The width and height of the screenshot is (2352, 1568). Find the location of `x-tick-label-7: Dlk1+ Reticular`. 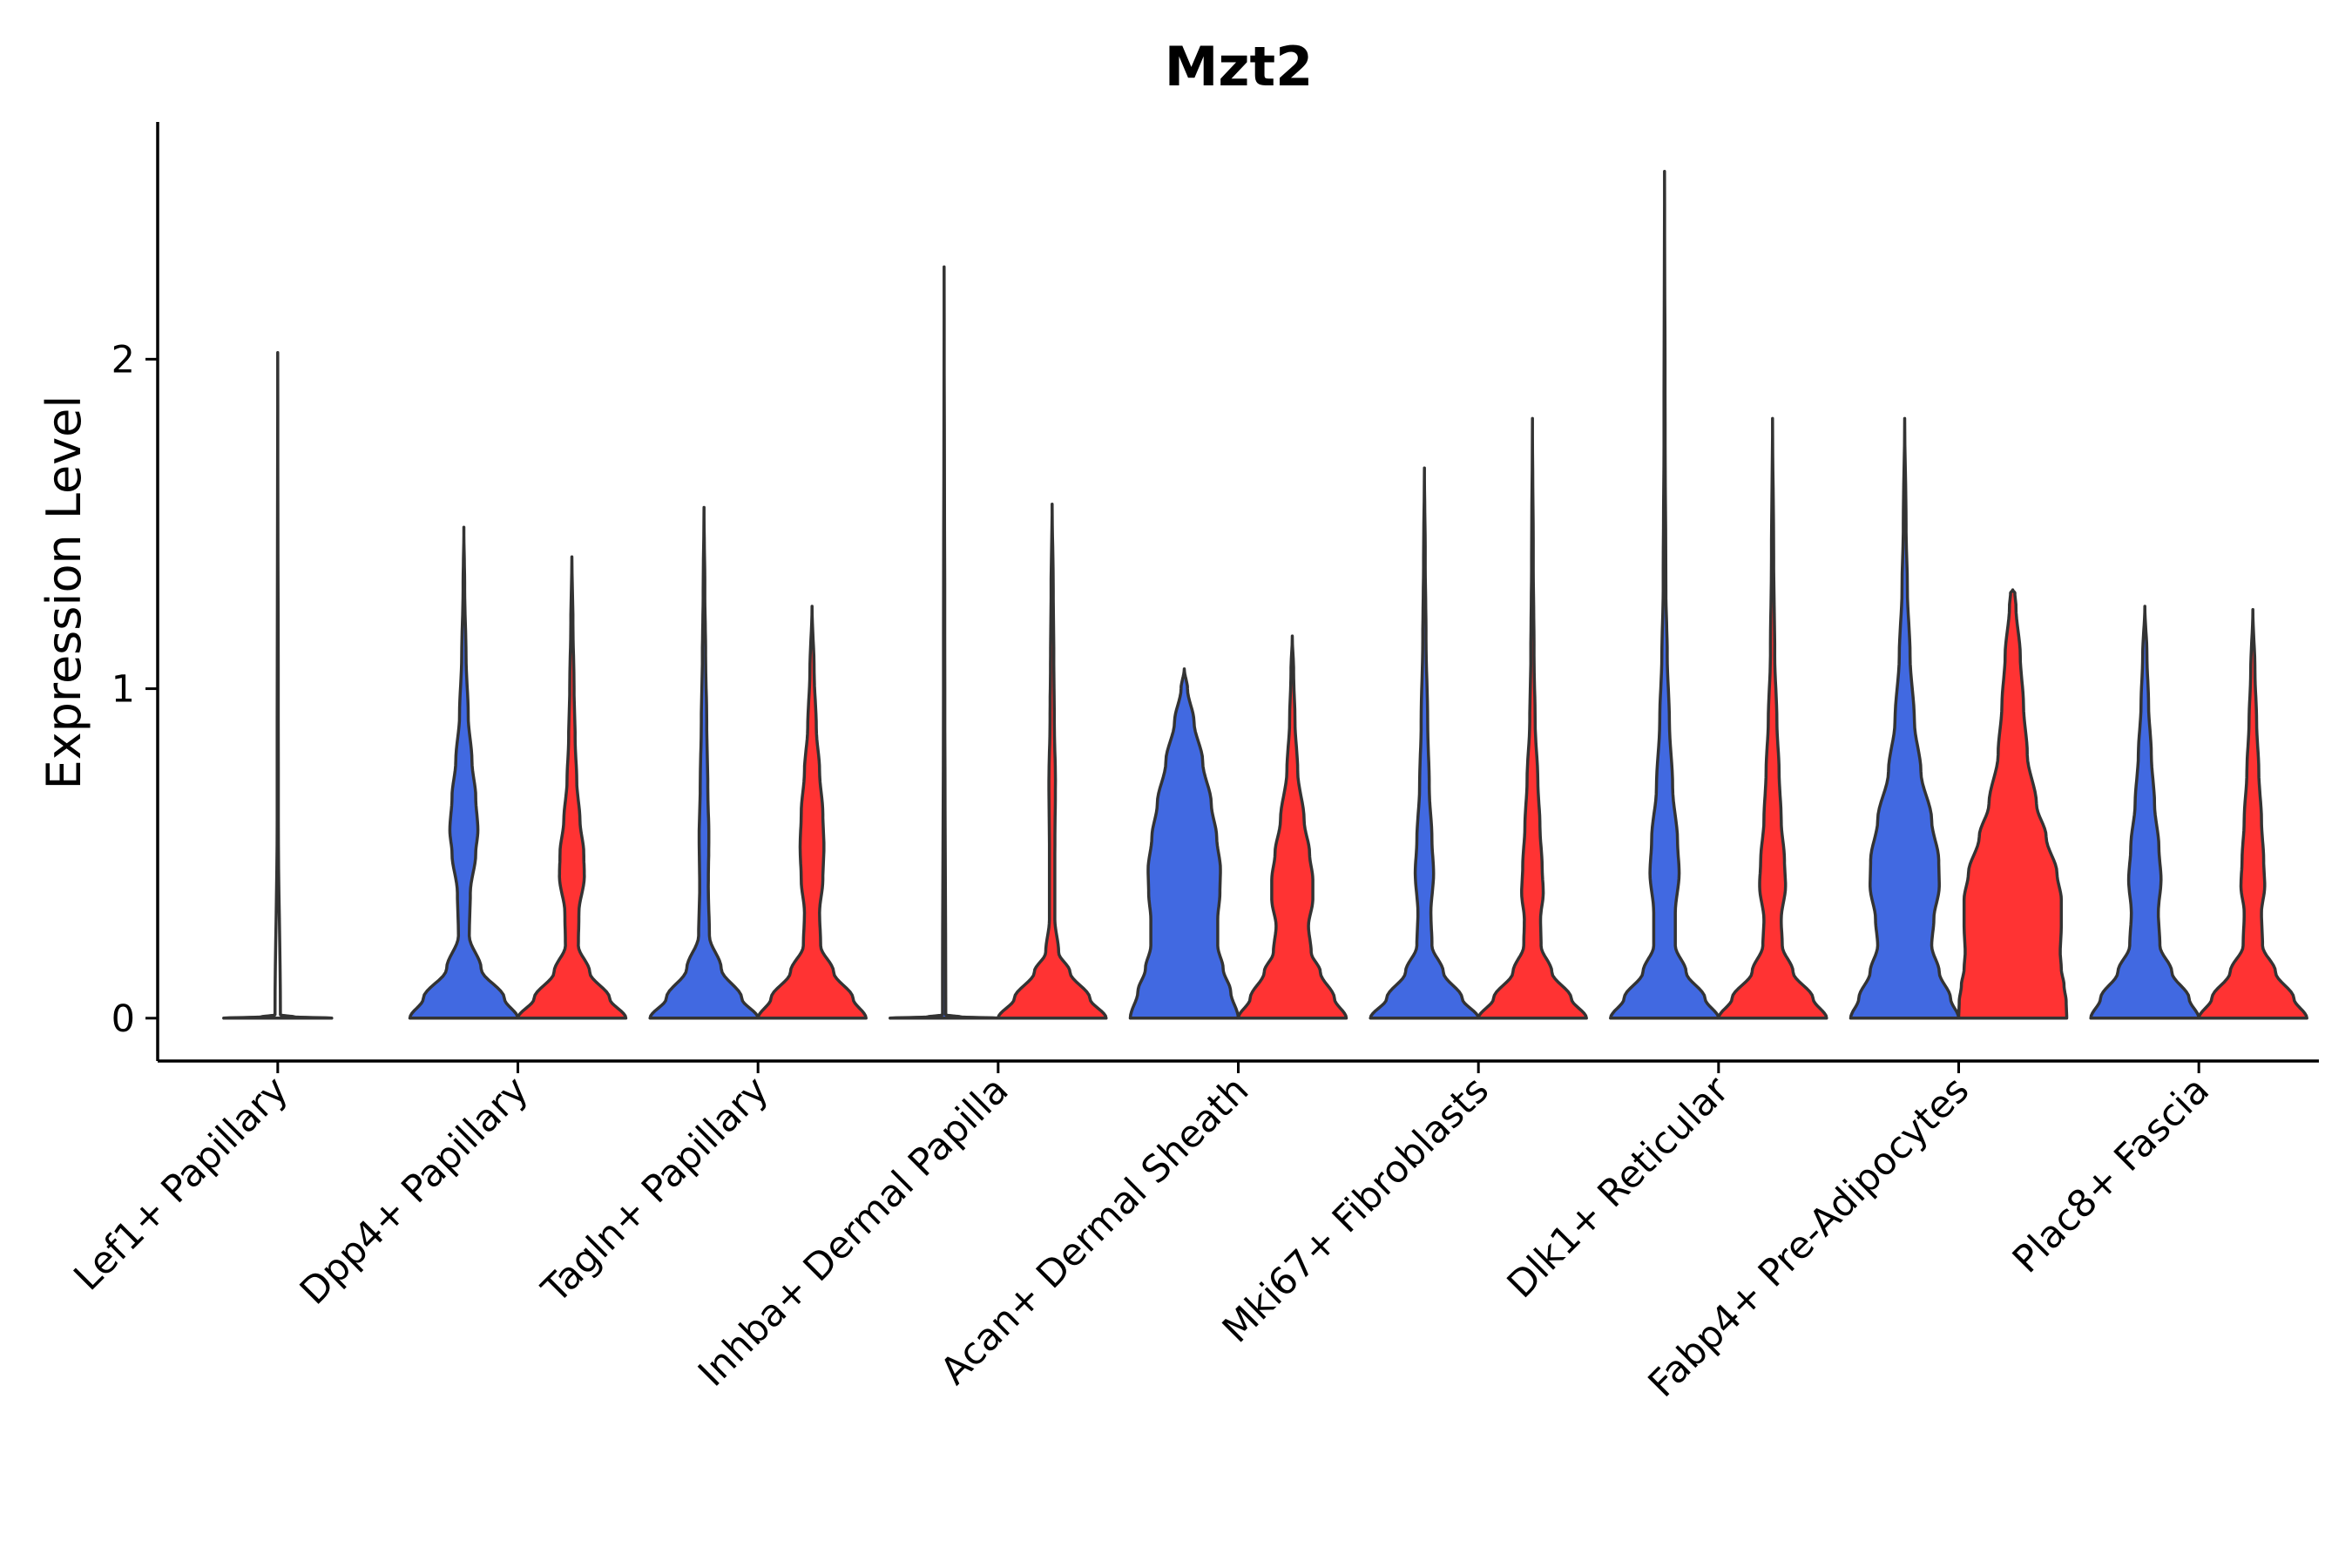

x-tick-label-7: Dlk1+ Reticular is located at coordinates (1618, 1187).